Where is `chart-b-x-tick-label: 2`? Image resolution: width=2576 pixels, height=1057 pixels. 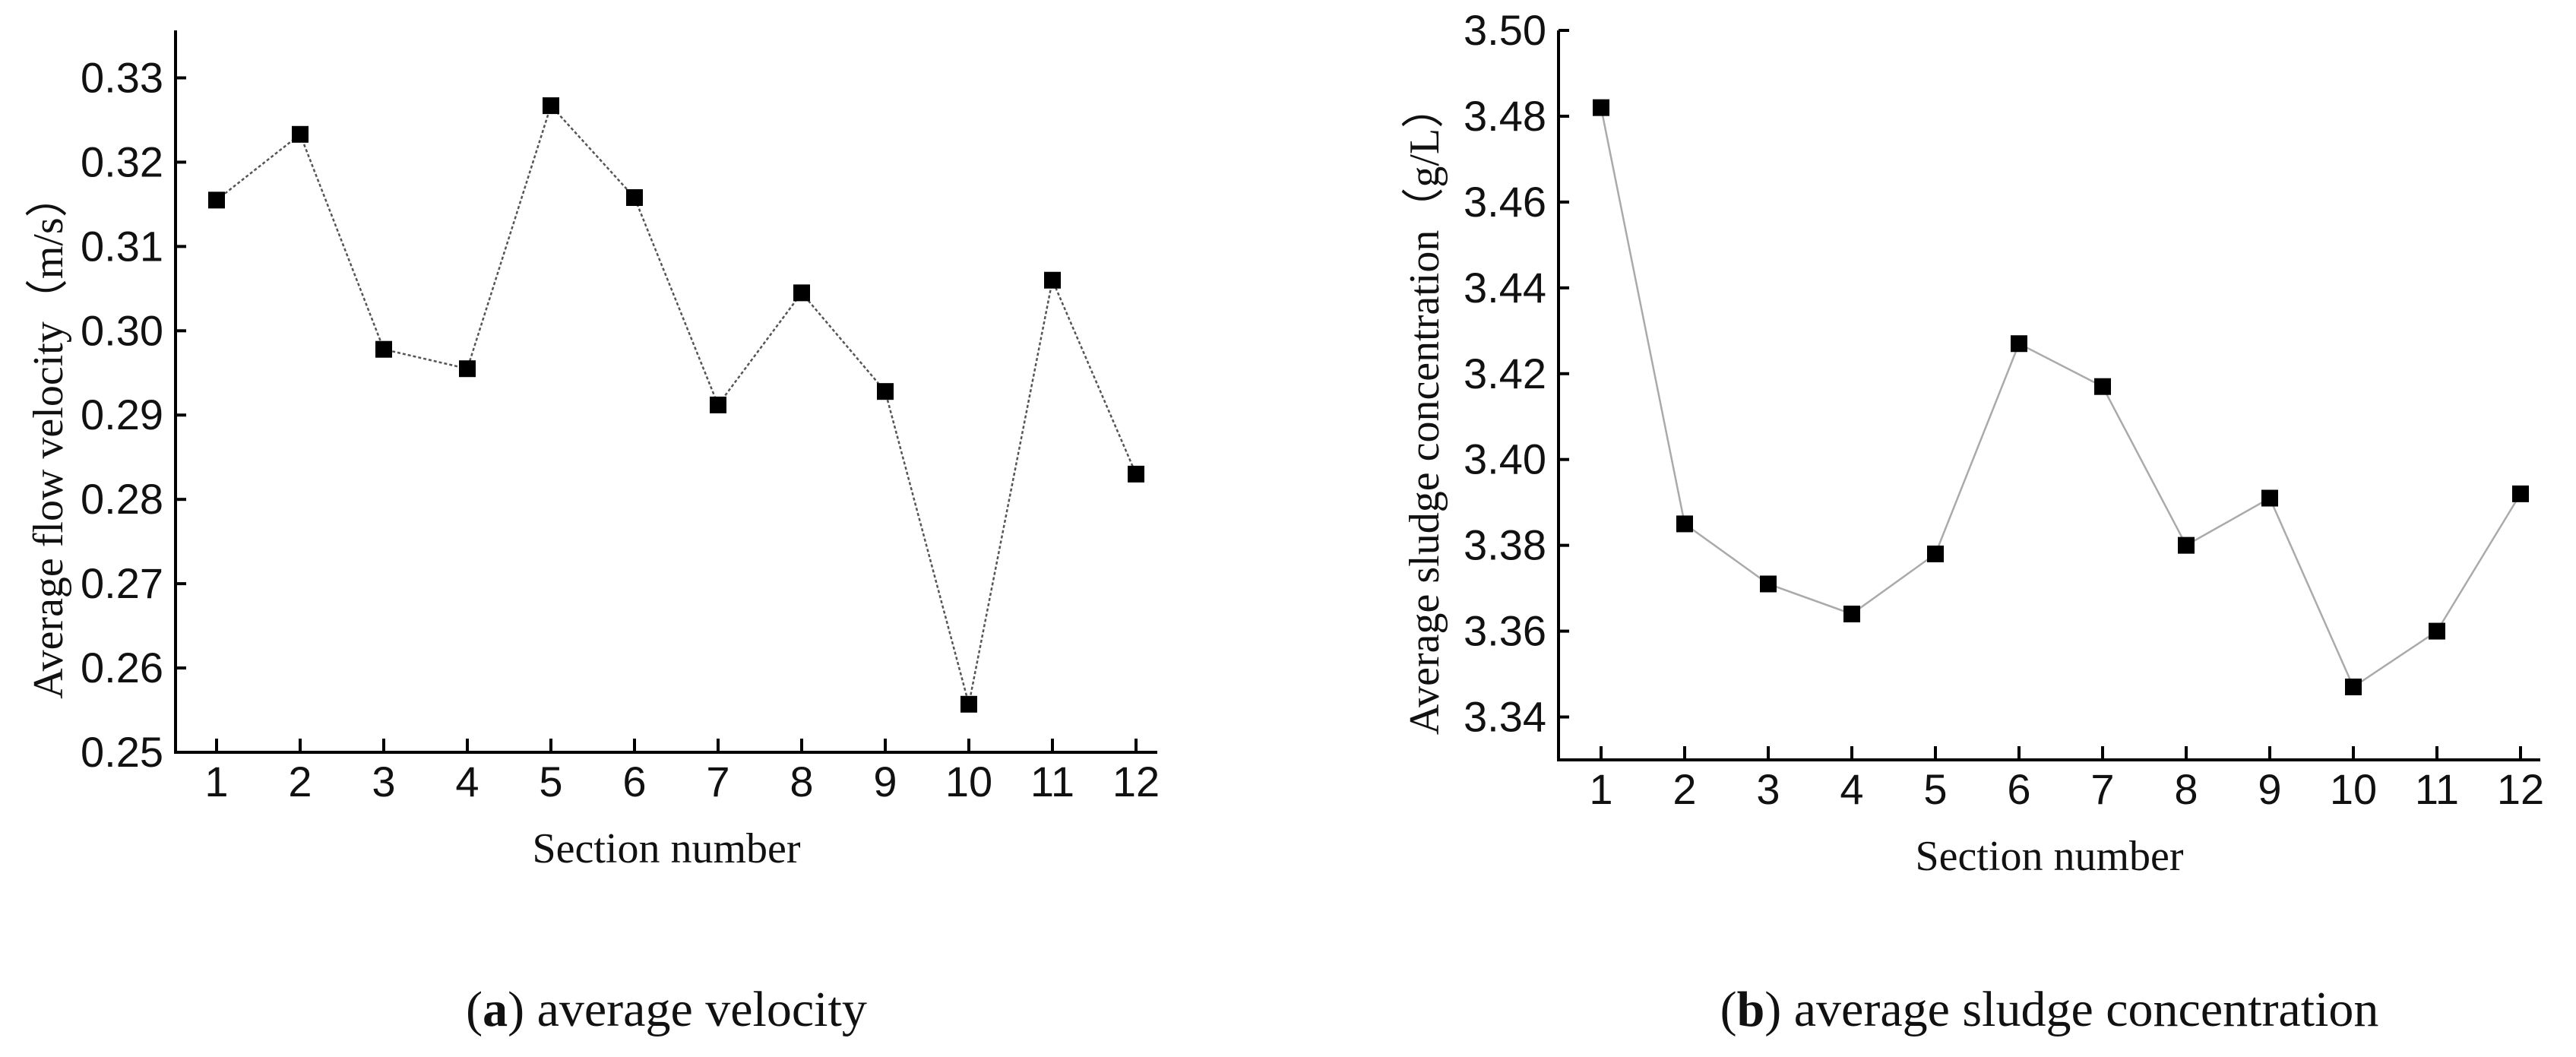
chart-b-x-tick-label: 2 is located at coordinates (1684, 789).